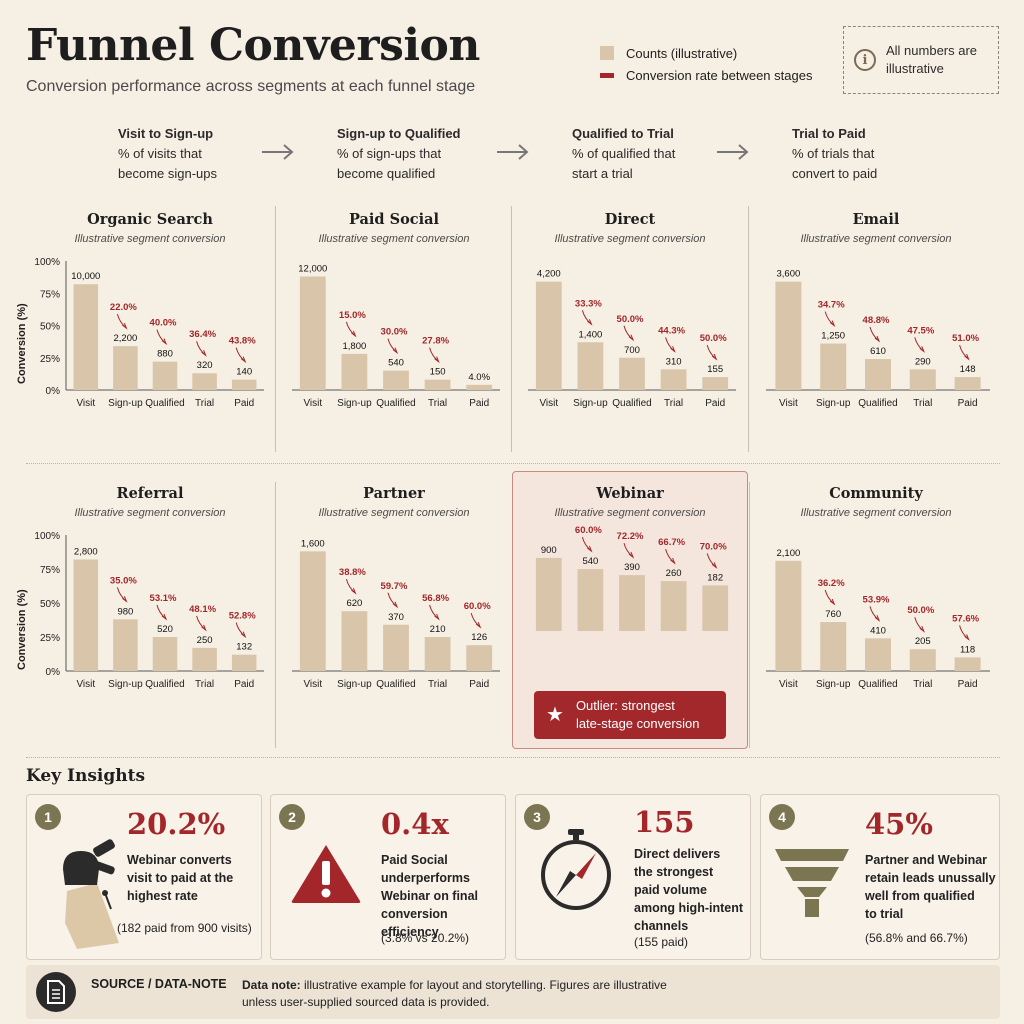 The width and height of the screenshot is (1024, 1024). Describe the element at coordinates (833, 336) in the screenshot. I see `count-label: 1,250` at that location.